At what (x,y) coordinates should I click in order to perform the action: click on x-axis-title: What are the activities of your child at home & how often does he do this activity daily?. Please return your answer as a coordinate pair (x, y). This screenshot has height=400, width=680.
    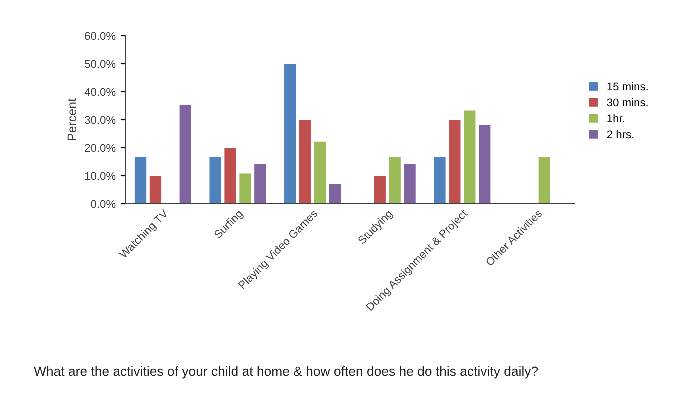
    Looking at the image, I should click on (286, 372).